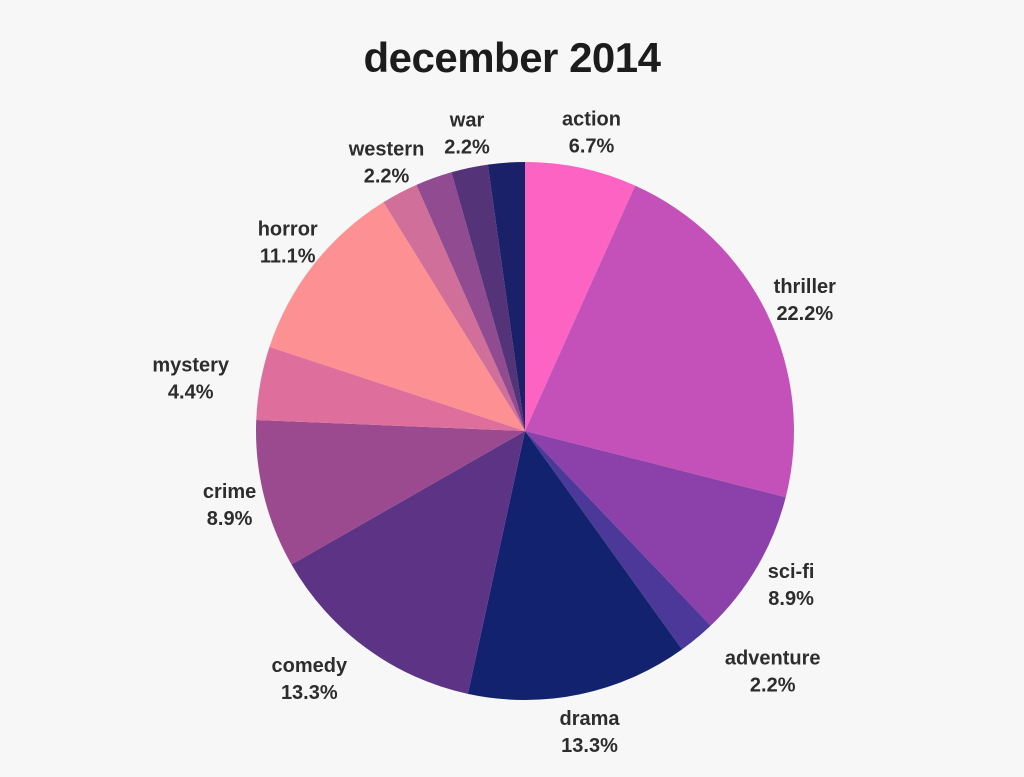 This screenshot has height=777, width=1024. I want to click on slice-label-thriller: thriller 22.2%, so click(805, 300).